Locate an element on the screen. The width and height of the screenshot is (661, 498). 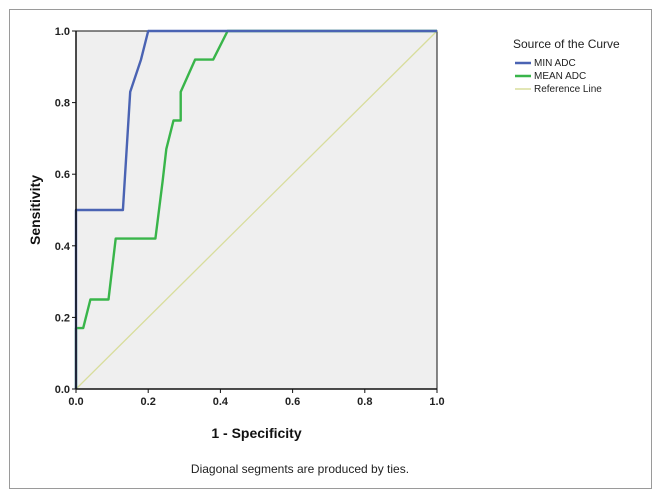
x-tick-label: 0.0 is located at coordinates (75, 402).